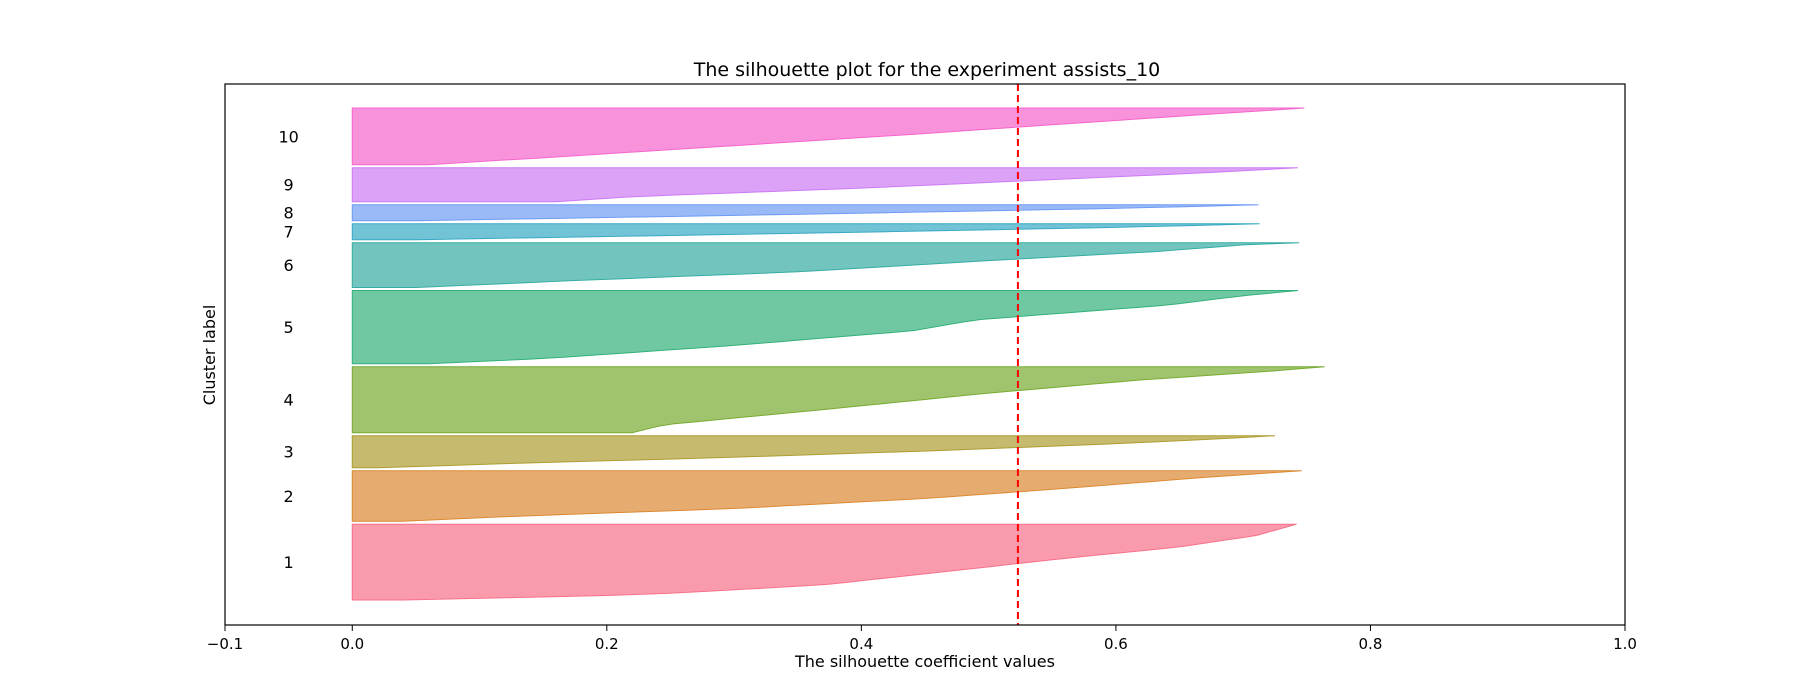 The height and width of the screenshot is (700, 1800). Describe the element at coordinates (289, 185) in the screenshot. I see `cluster-label-9: 9` at that location.